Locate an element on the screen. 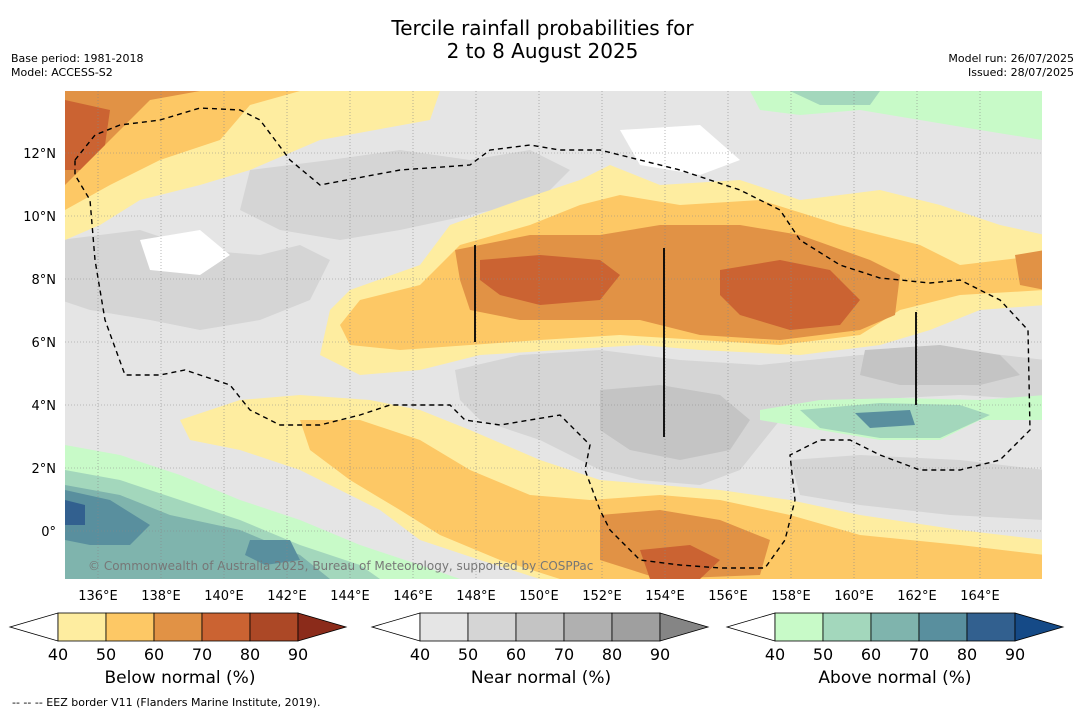  meta-right: Model run: 26/07/2025 Issued: 28/07/2025 is located at coordinates (1011, 66).